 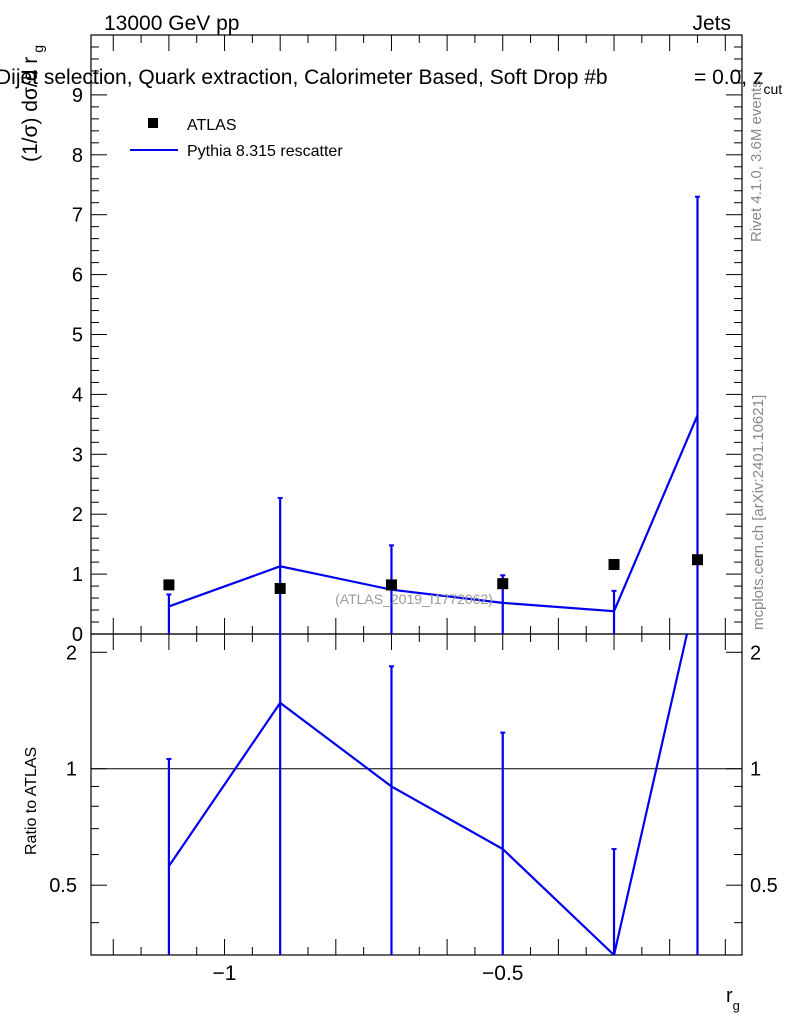 What do you see at coordinates (728, 77) in the screenshot?
I see `plot-title-param-text: = 0.0, z` at bounding box center [728, 77].